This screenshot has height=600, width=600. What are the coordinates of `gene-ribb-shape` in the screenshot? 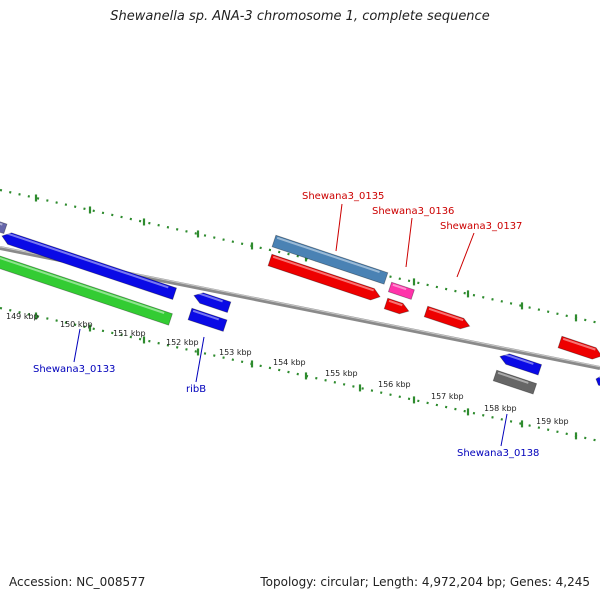 It's located at (212, 302).